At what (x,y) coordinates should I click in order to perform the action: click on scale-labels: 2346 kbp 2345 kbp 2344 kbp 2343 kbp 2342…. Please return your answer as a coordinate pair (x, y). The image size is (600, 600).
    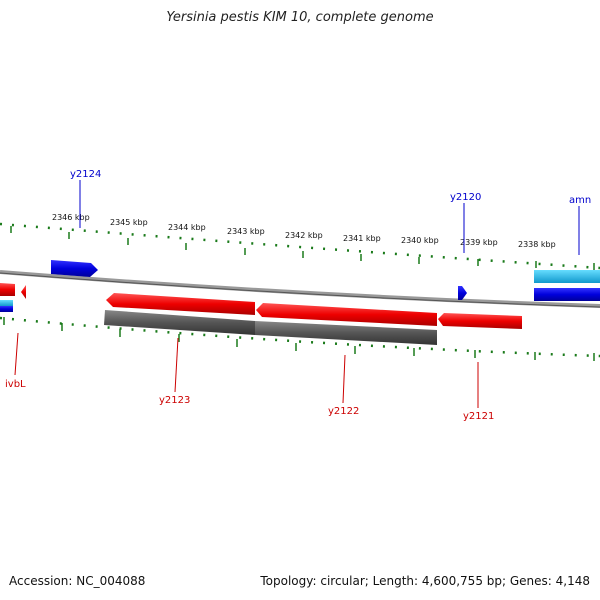
    Looking at the image, I should click on (304, 231).